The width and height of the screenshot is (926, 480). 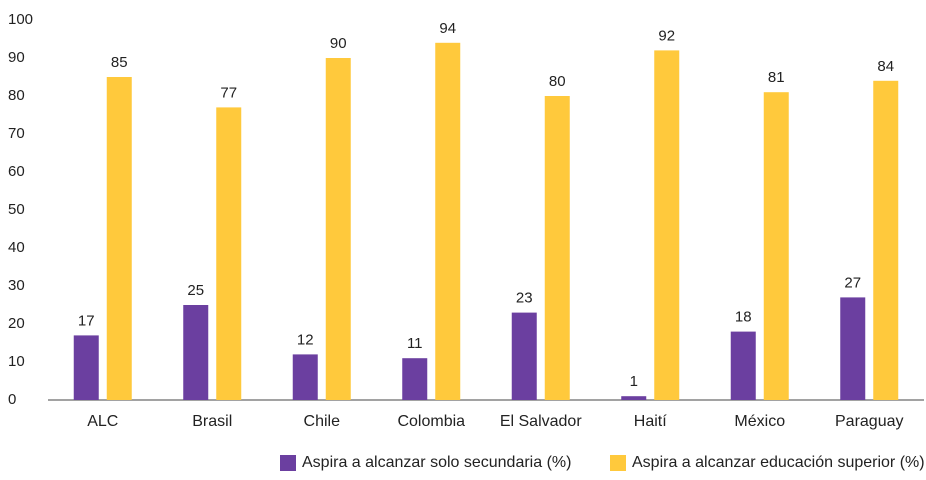 What do you see at coordinates (102, 421) in the screenshot?
I see `x-tick-label: ALC` at bounding box center [102, 421].